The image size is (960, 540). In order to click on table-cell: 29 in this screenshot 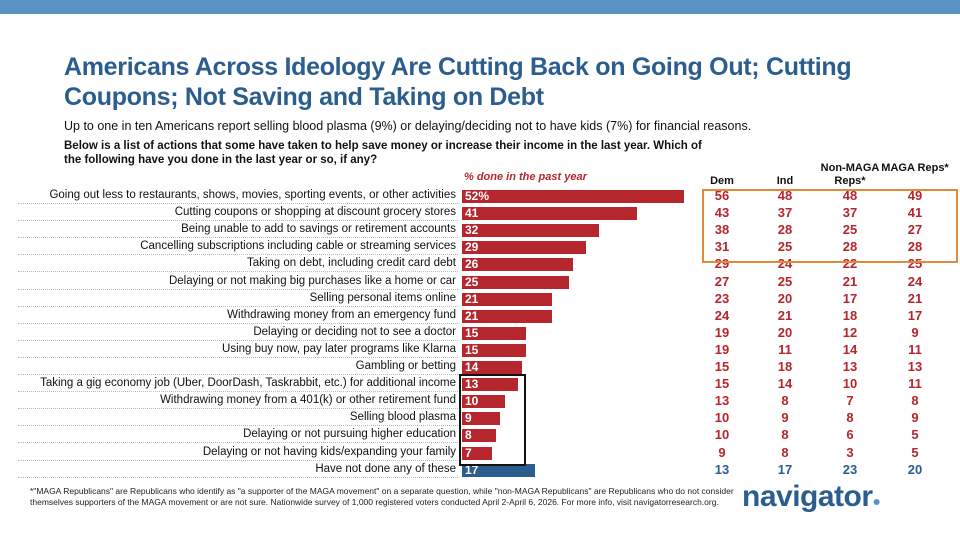, I will do `click(722, 264)`.